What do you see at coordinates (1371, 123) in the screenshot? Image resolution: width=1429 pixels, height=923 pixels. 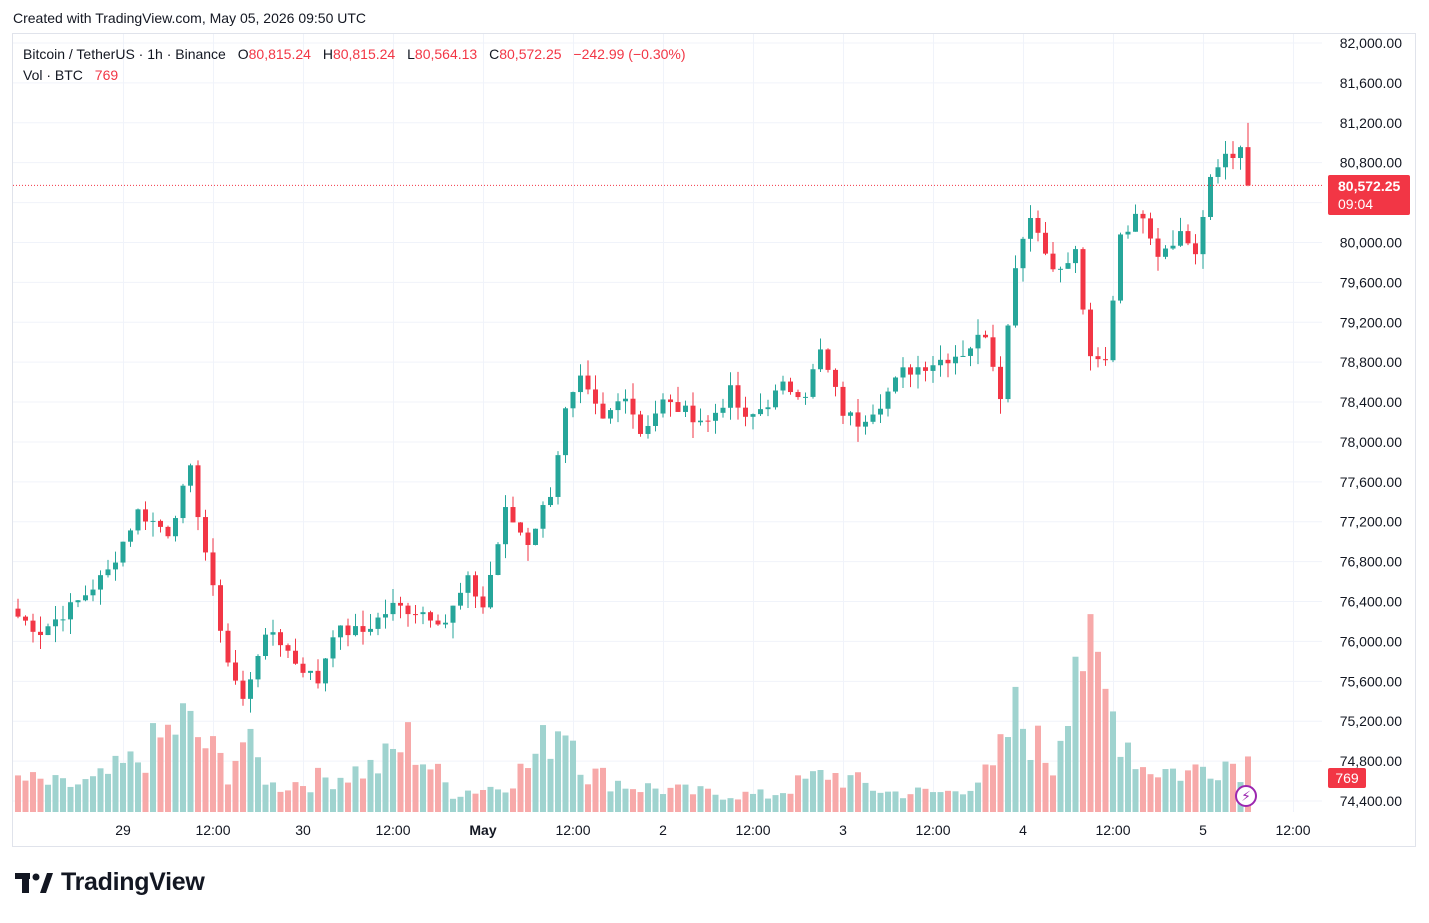 I see `y-tick-label: 81,200.00` at bounding box center [1371, 123].